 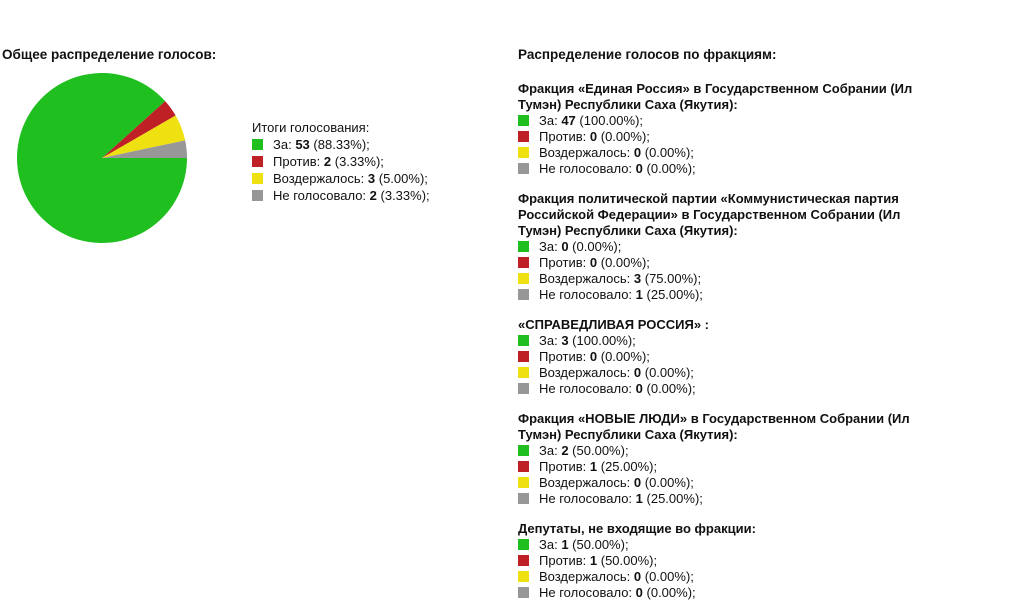 I want to click on vote-text: Против: 2 (3.33%);, so click(x=328, y=161).